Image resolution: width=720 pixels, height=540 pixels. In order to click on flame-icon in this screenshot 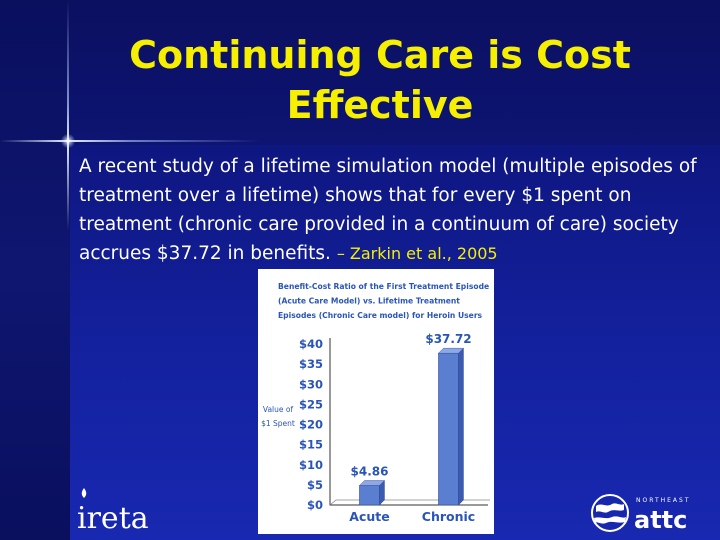, I will do `click(84, 493)`.